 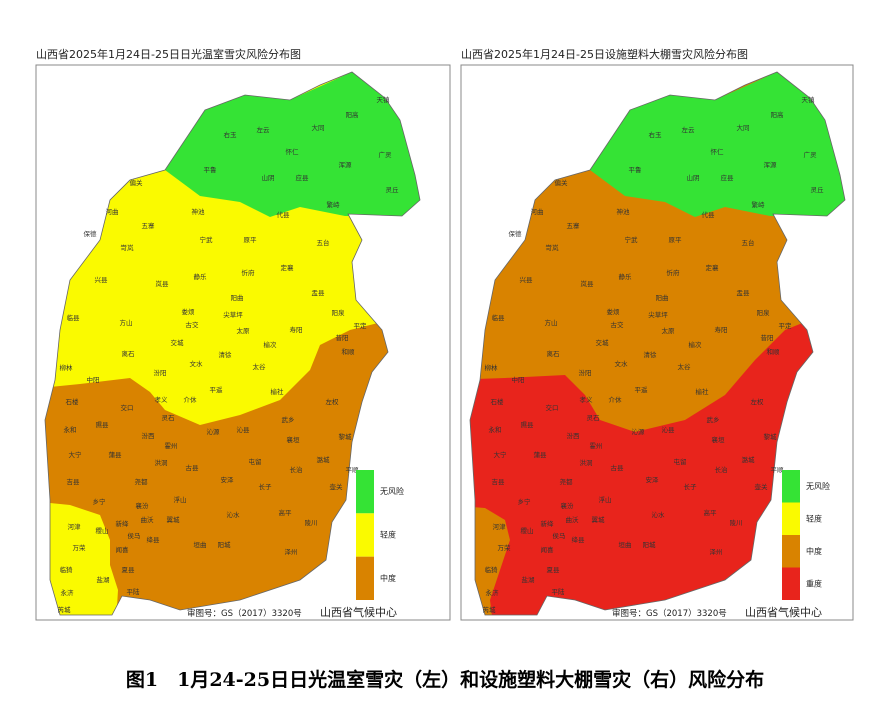 What do you see at coordinates (180, 499) in the screenshot?
I see `county-label: 浮山` at bounding box center [180, 499].